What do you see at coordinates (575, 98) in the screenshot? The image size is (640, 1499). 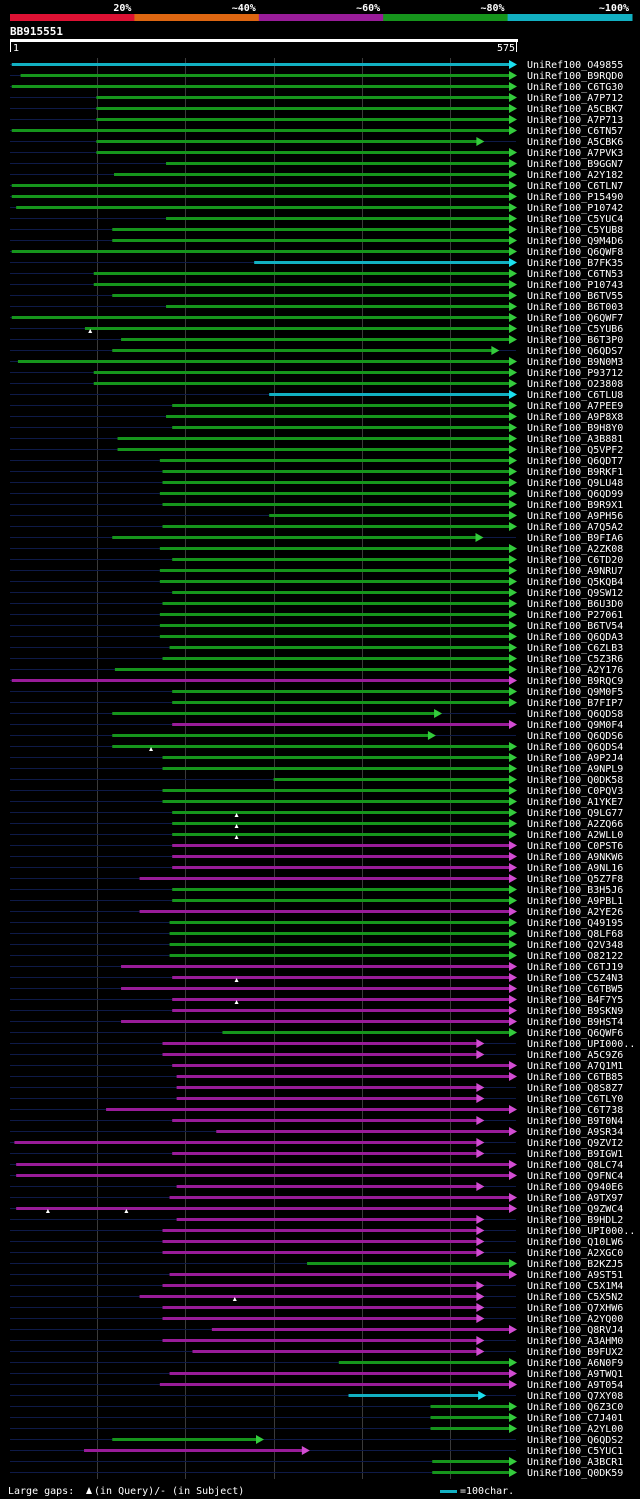 I see `hit-name: UniRef100_A7P712` at bounding box center [575, 98].